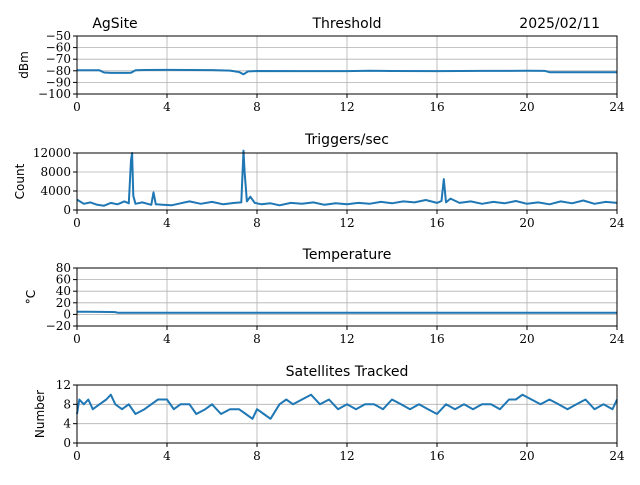 The width and height of the screenshot is (640, 485). I want to click on y-tick-label: −100, so click(54, 94).